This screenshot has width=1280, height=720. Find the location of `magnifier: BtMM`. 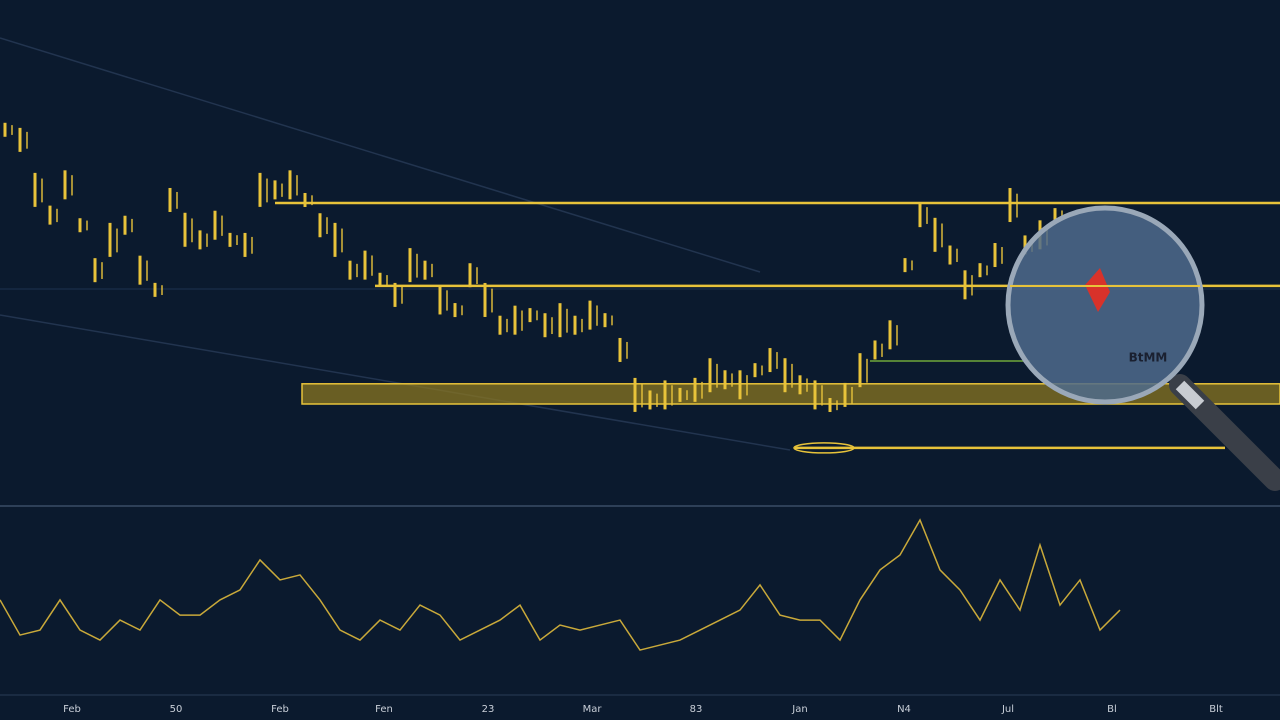

magnifier: BtMM is located at coordinates (1142, 348).